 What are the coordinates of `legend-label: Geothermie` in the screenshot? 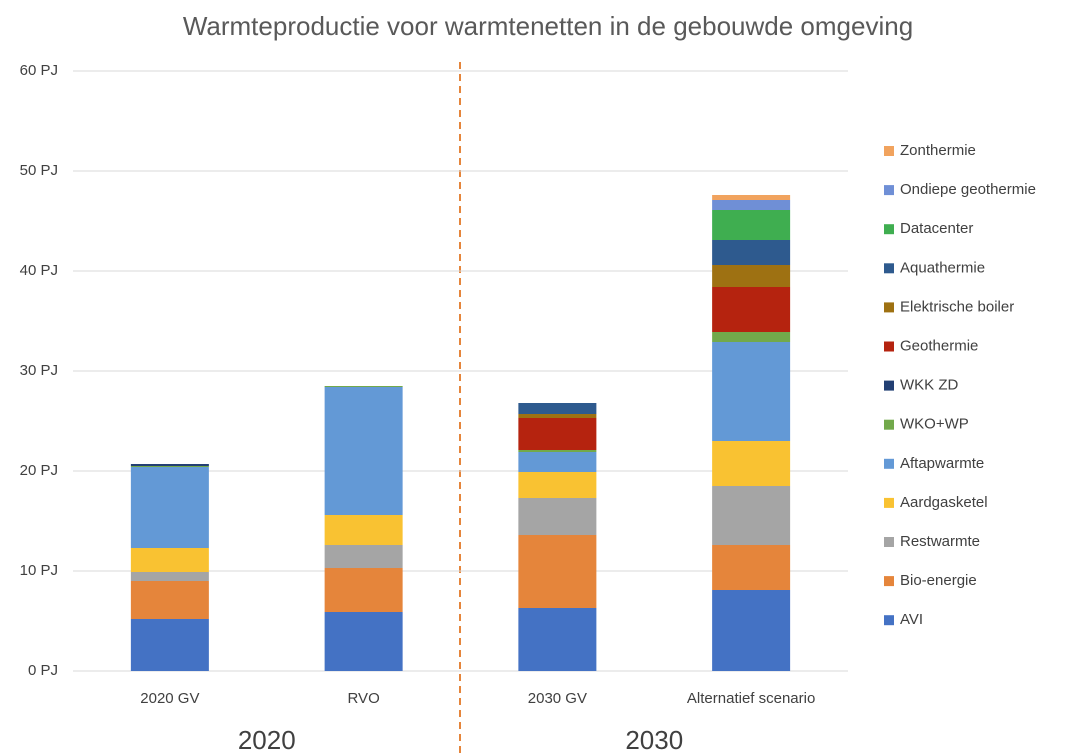 It's located at (939, 345).